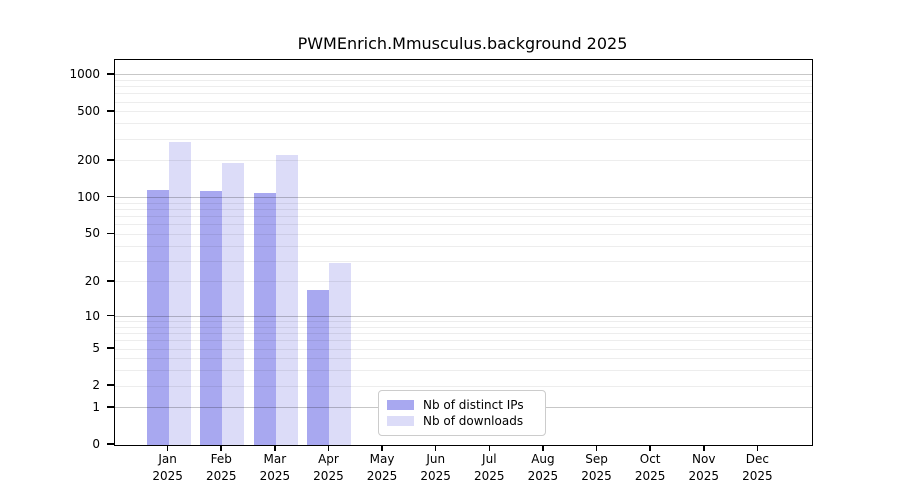 This screenshot has width=900, height=500. What do you see at coordinates (650, 468) in the screenshot?
I see `x-tick-label-oct: Oct 2025` at bounding box center [650, 468].